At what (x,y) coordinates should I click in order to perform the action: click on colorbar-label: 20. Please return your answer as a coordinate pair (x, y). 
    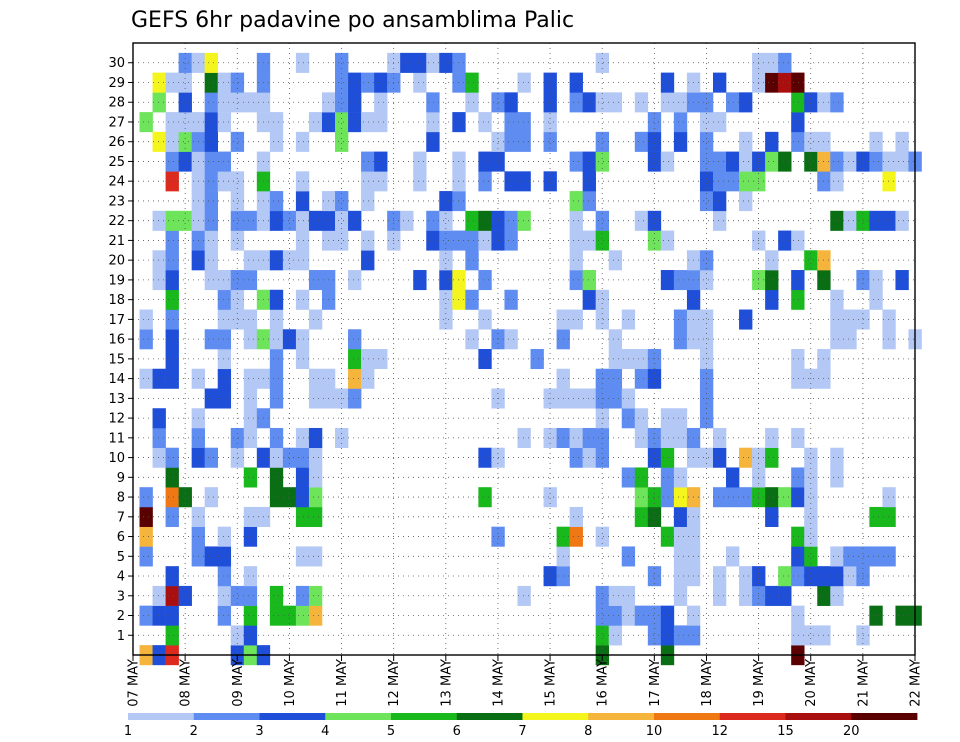
    Looking at the image, I should click on (851, 731).